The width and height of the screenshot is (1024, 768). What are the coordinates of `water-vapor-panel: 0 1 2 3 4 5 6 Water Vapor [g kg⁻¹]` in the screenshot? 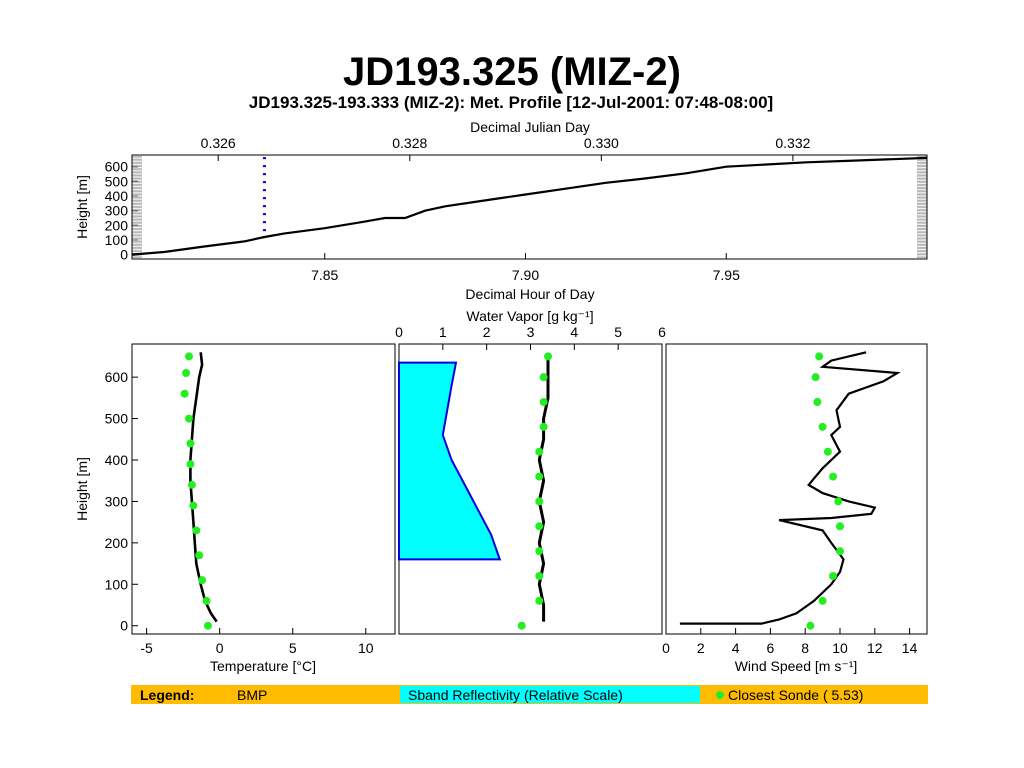 It's located at (530, 471).